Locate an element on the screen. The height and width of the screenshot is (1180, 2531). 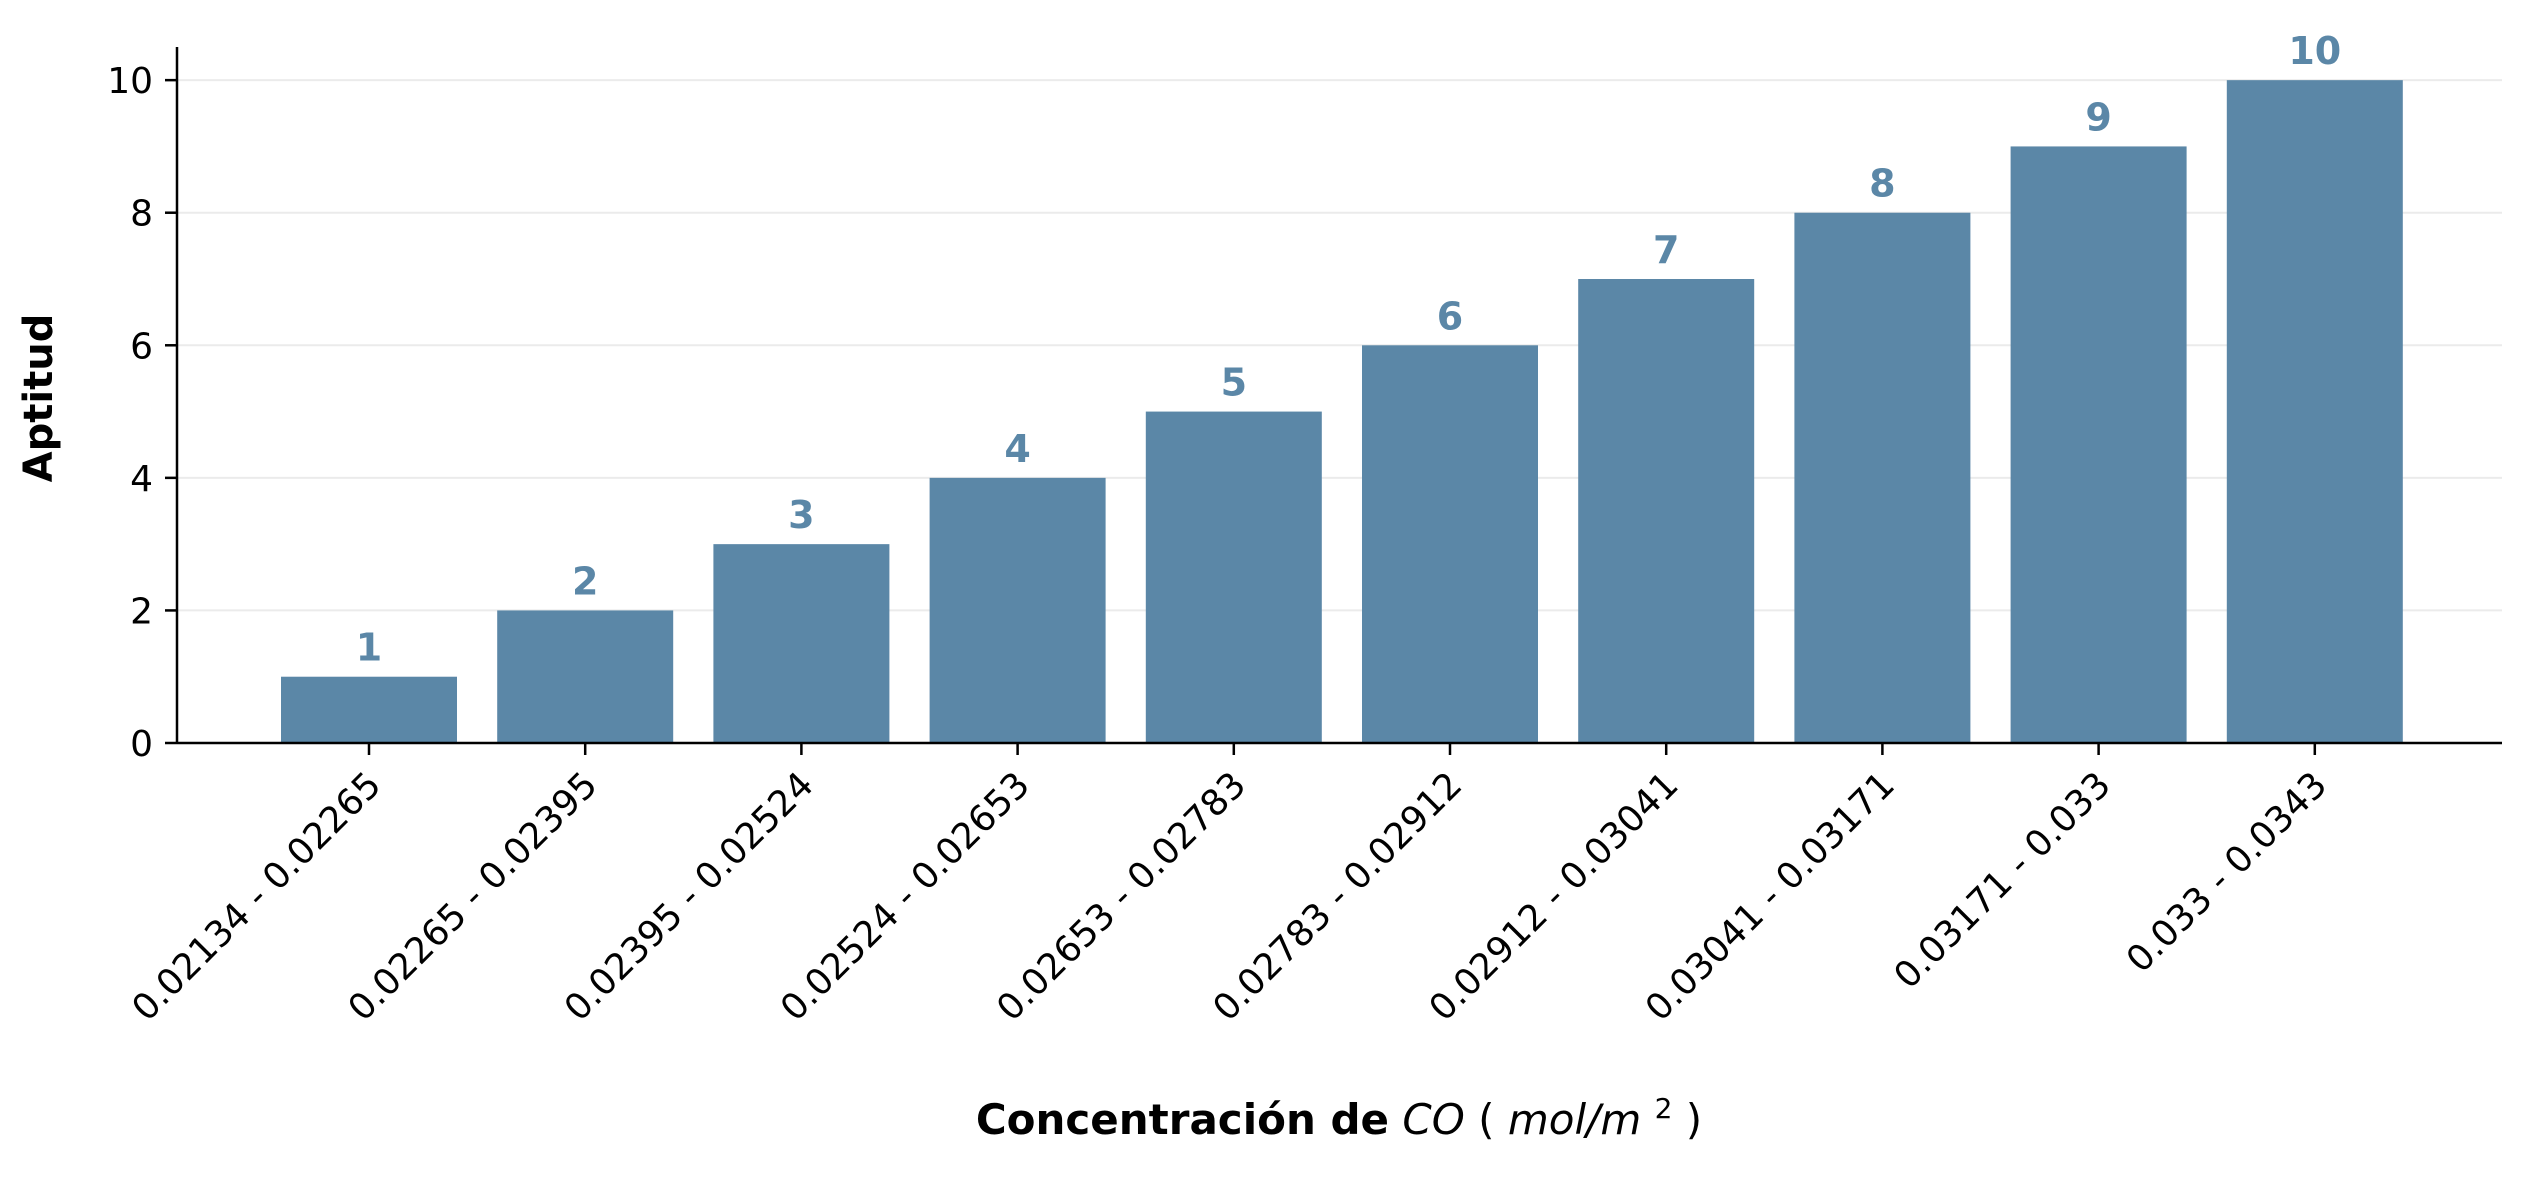
x-tick-label: 0.02653 - 0.02783 is located at coordinates (1121, 896).